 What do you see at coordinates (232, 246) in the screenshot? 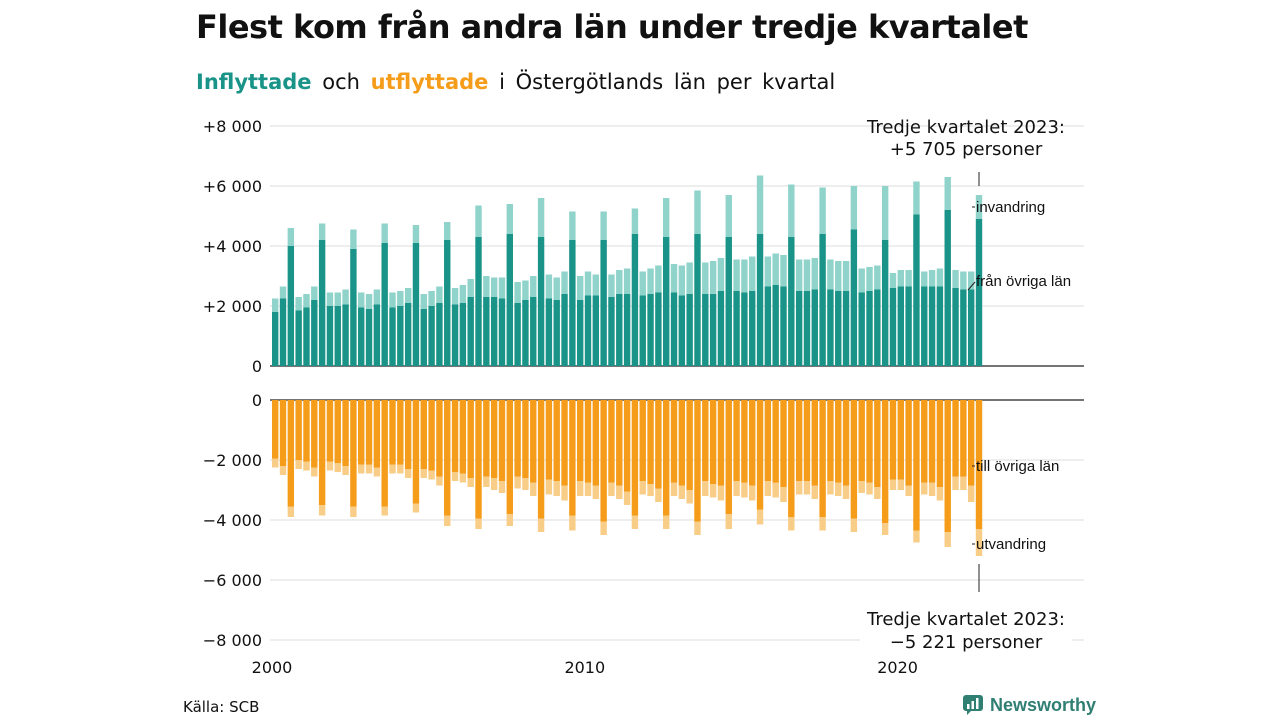
I see `y-tick-label-top: +4 000` at bounding box center [232, 246].